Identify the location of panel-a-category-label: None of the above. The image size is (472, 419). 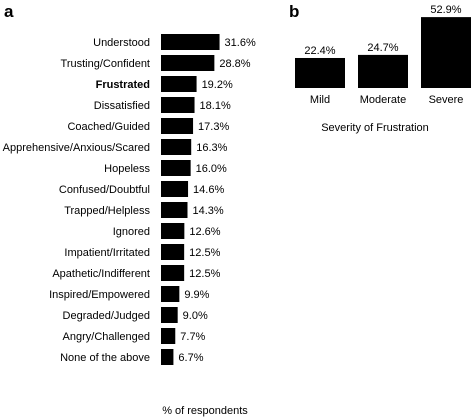
(105, 358).